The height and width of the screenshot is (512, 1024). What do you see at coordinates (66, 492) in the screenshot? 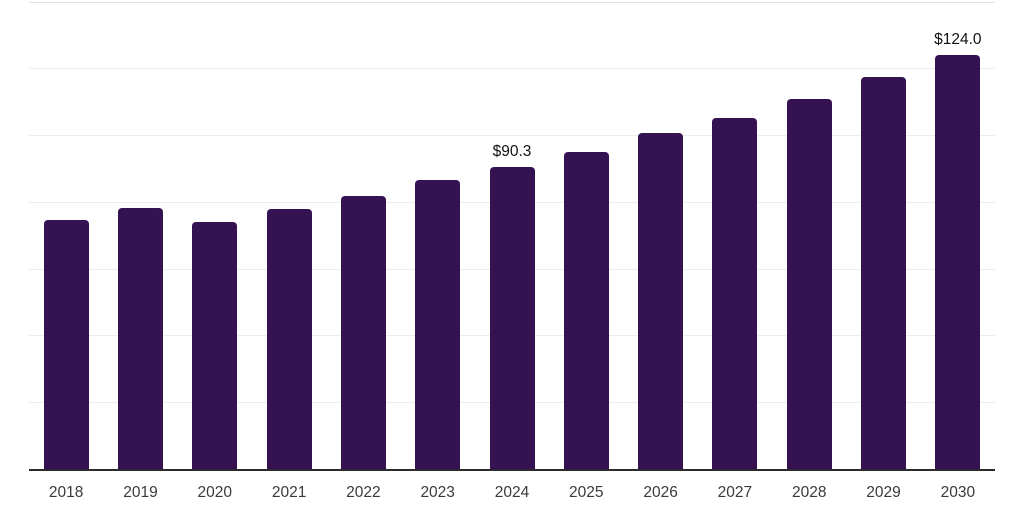
I see `x-tick-2018: 2018` at bounding box center [66, 492].